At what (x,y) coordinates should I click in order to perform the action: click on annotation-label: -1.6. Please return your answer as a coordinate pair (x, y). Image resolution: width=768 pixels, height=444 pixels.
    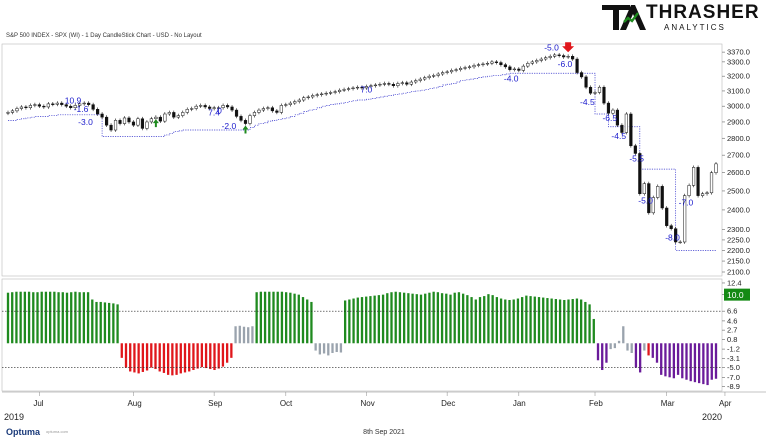
    Looking at the image, I should click on (81, 109).